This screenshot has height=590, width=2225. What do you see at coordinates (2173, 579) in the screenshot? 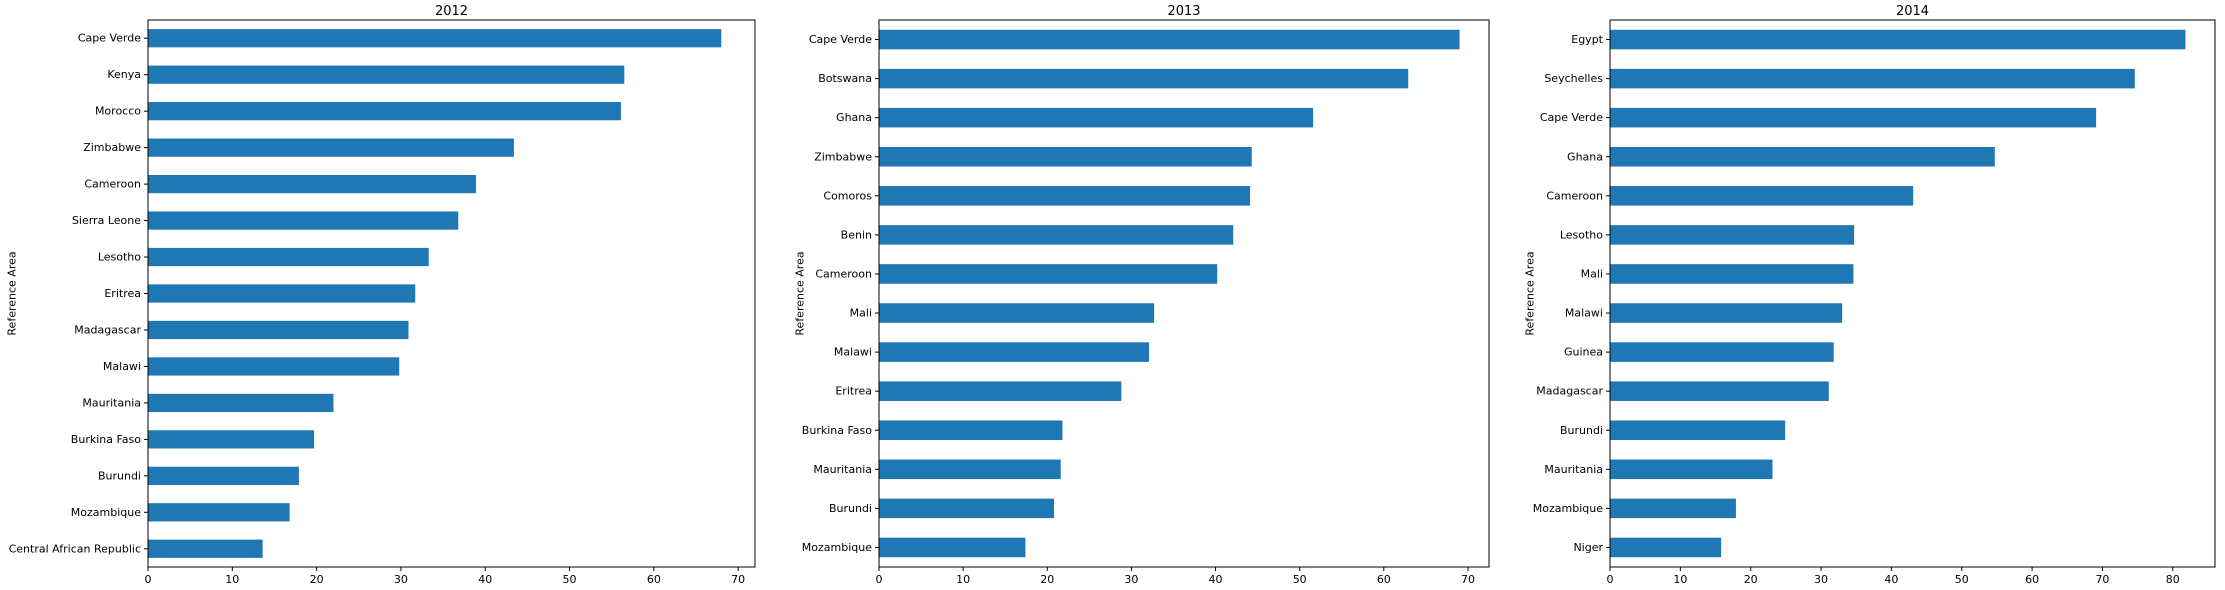
I see `x-tick-label: 80` at bounding box center [2173, 579].